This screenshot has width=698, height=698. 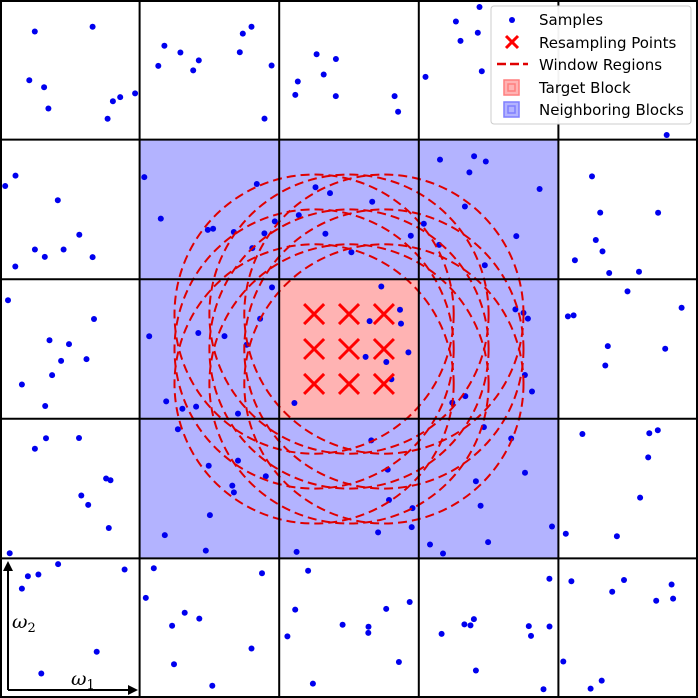 What do you see at coordinates (91, 685) in the screenshot?
I see `omega1-subscript: 1` at bounding box center [91, 685].